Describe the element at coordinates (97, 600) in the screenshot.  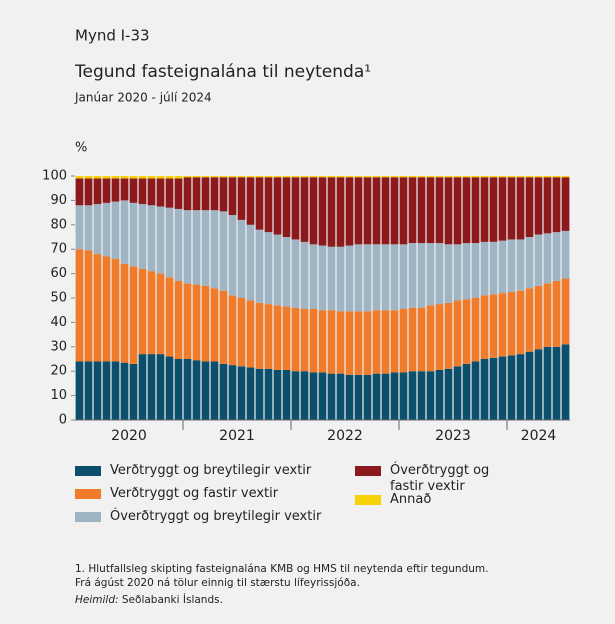
I see `source-label: Heimild:` at that location.